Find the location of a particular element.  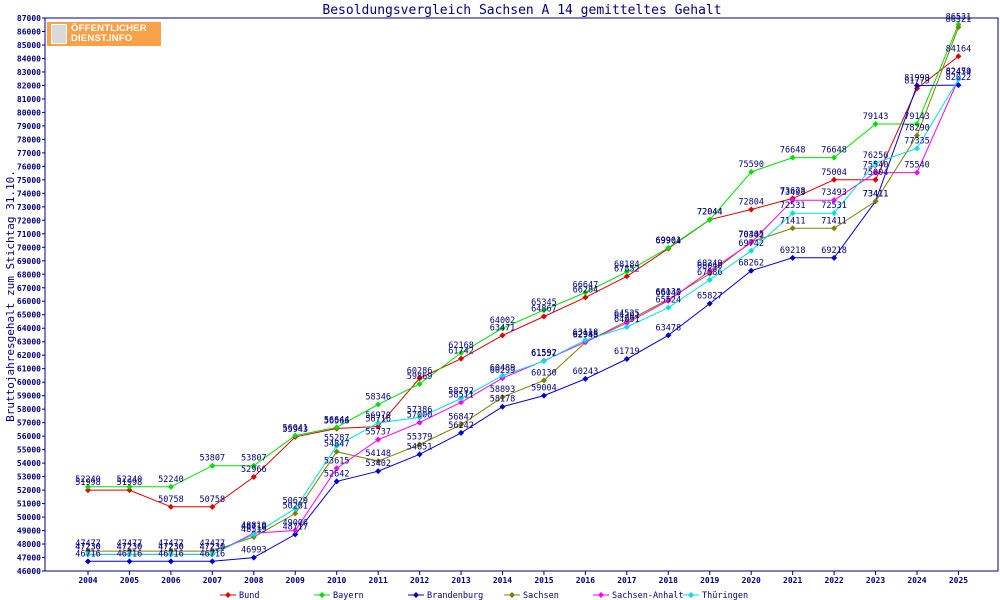

y-tick-label: 50000 is located at coordinates (29, 517).